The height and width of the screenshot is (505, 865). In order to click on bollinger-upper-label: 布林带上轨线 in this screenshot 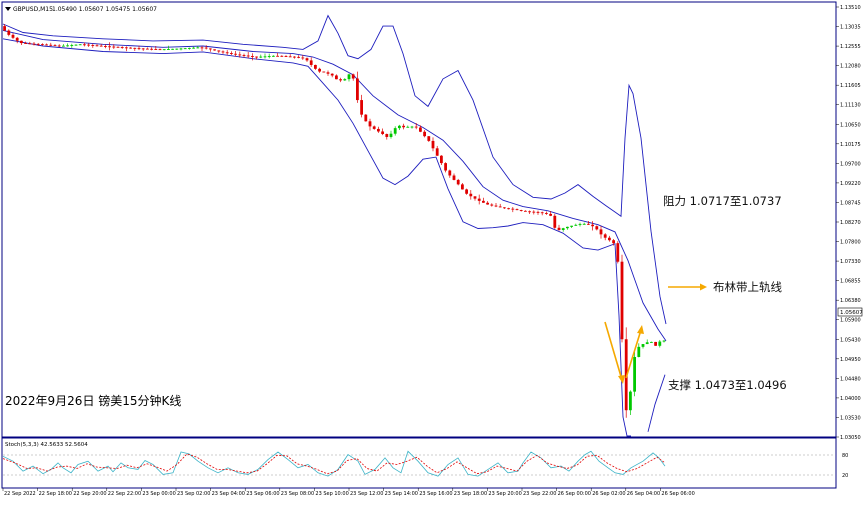, I will do `click(747, 287)`.